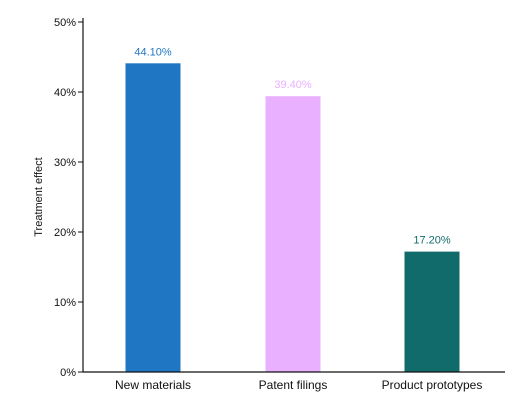  Describe the element at coordinates (65, 23) in the screenshot. I see `y-tick-label: 50%` at that location.